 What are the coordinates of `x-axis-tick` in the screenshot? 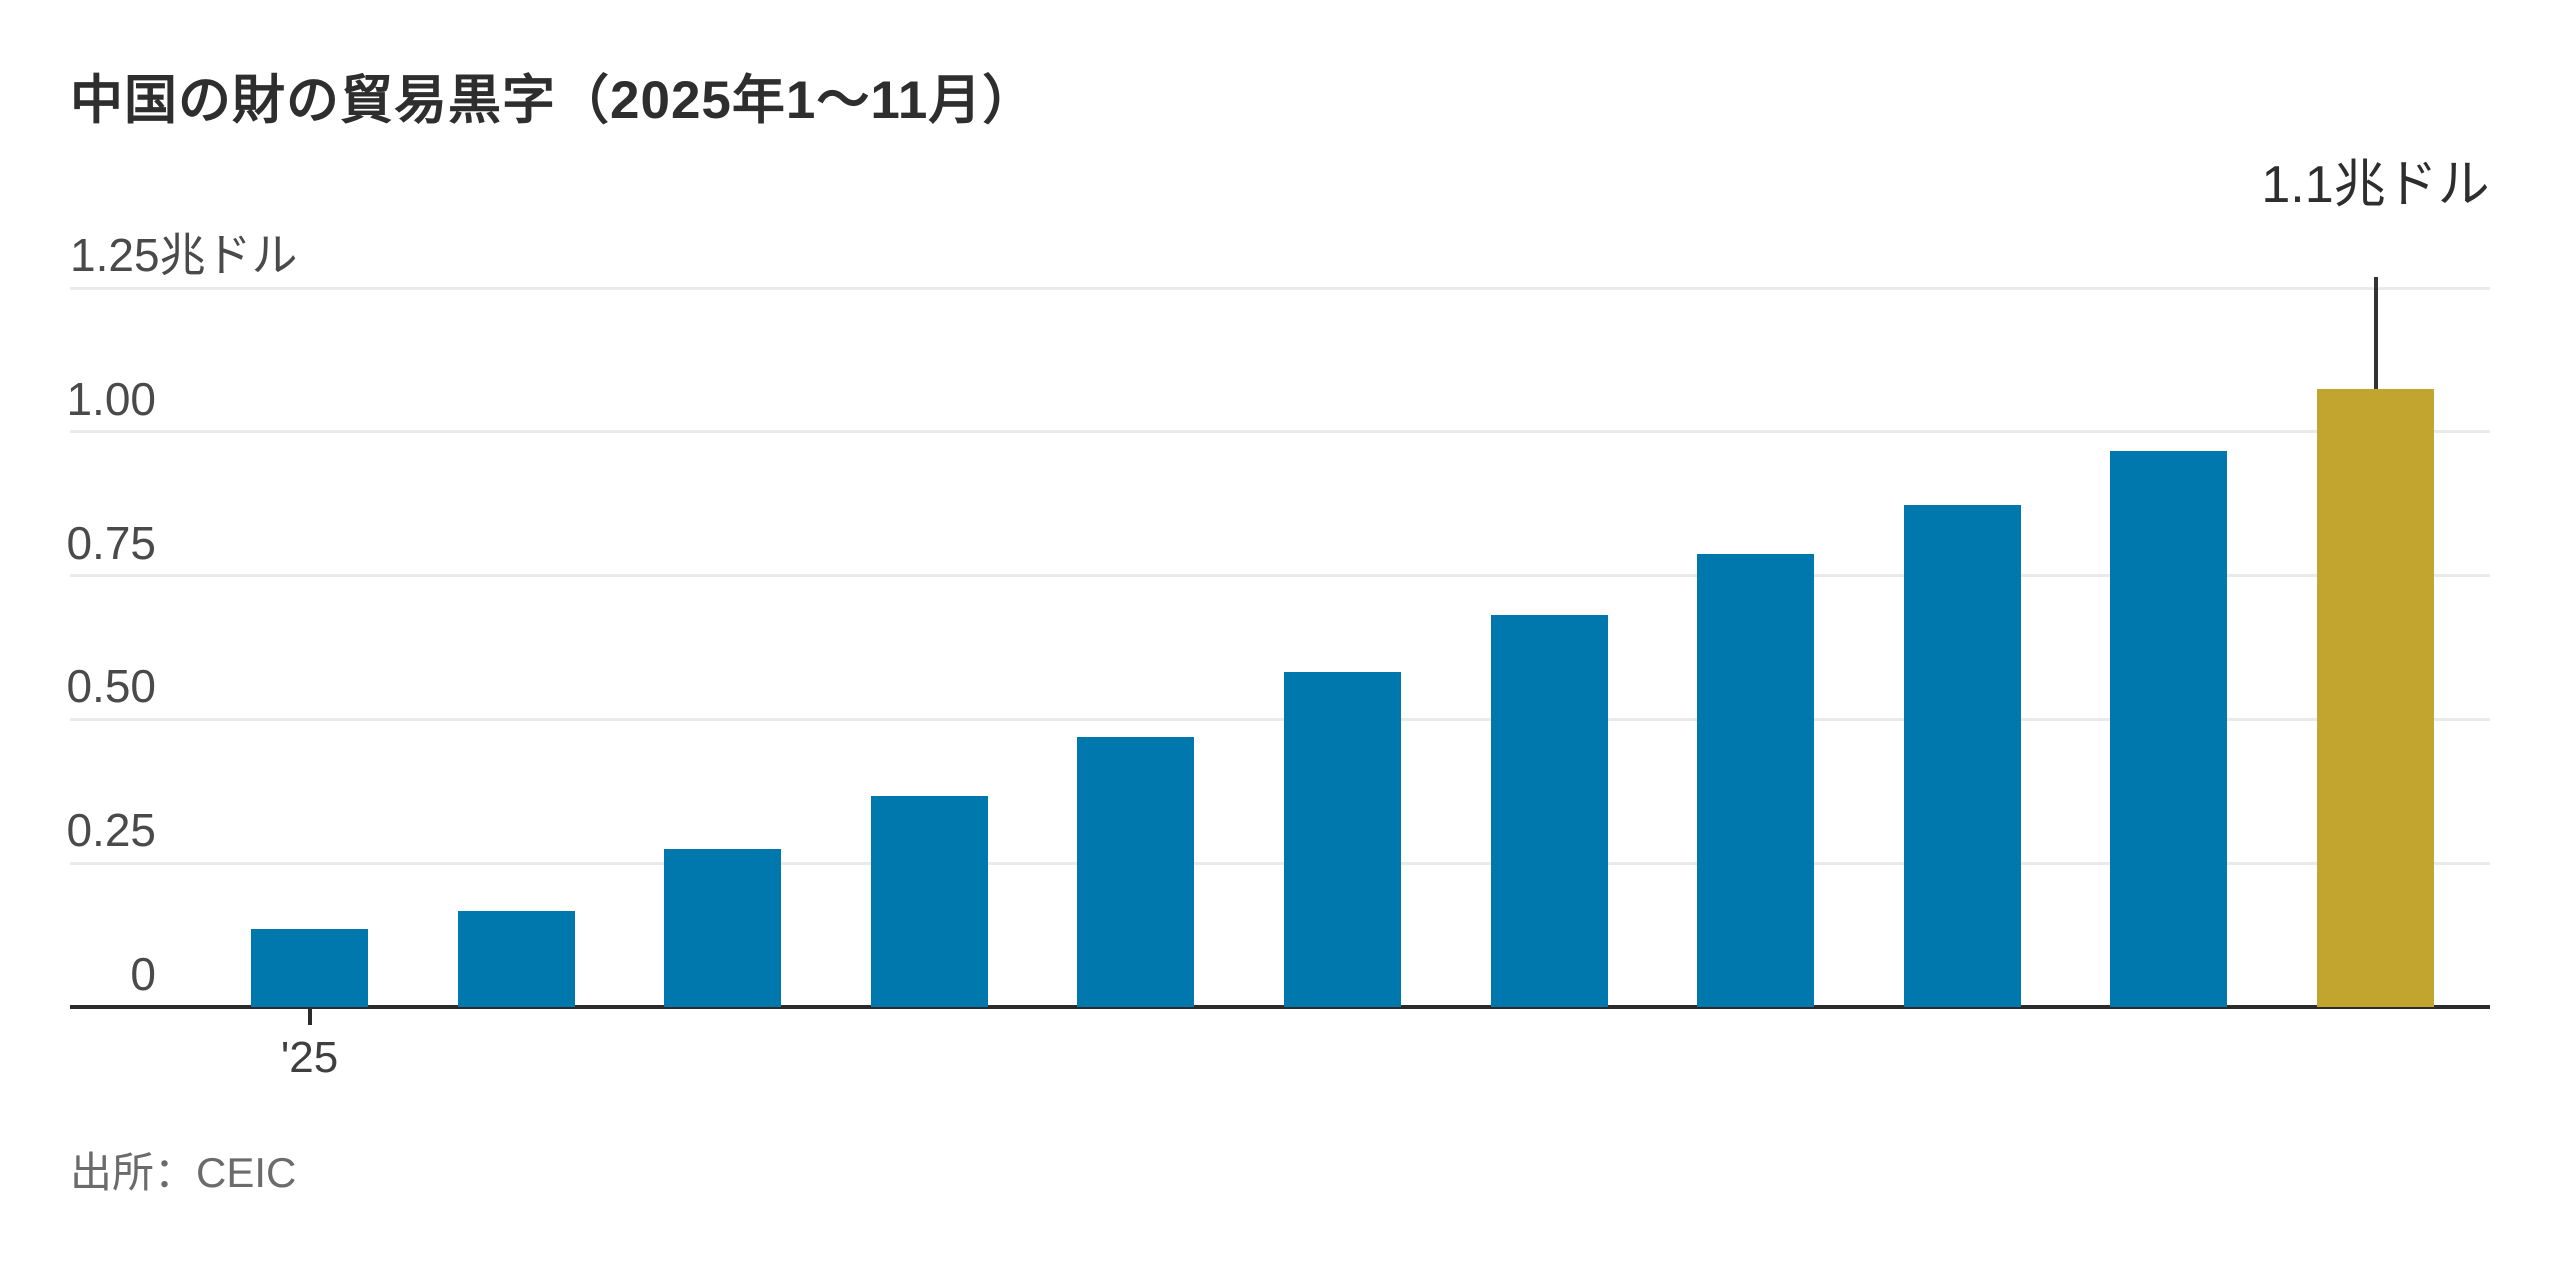 It's located at (309, 1017).